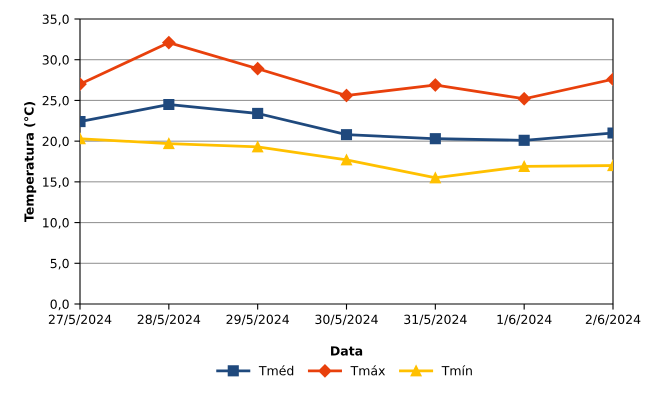 This screenshot has height=397, width=664. What do you see at coordinates (59, 264) in the screenshot?
I see `y-tick-label: 5,0` at bounding box center [59, 264].